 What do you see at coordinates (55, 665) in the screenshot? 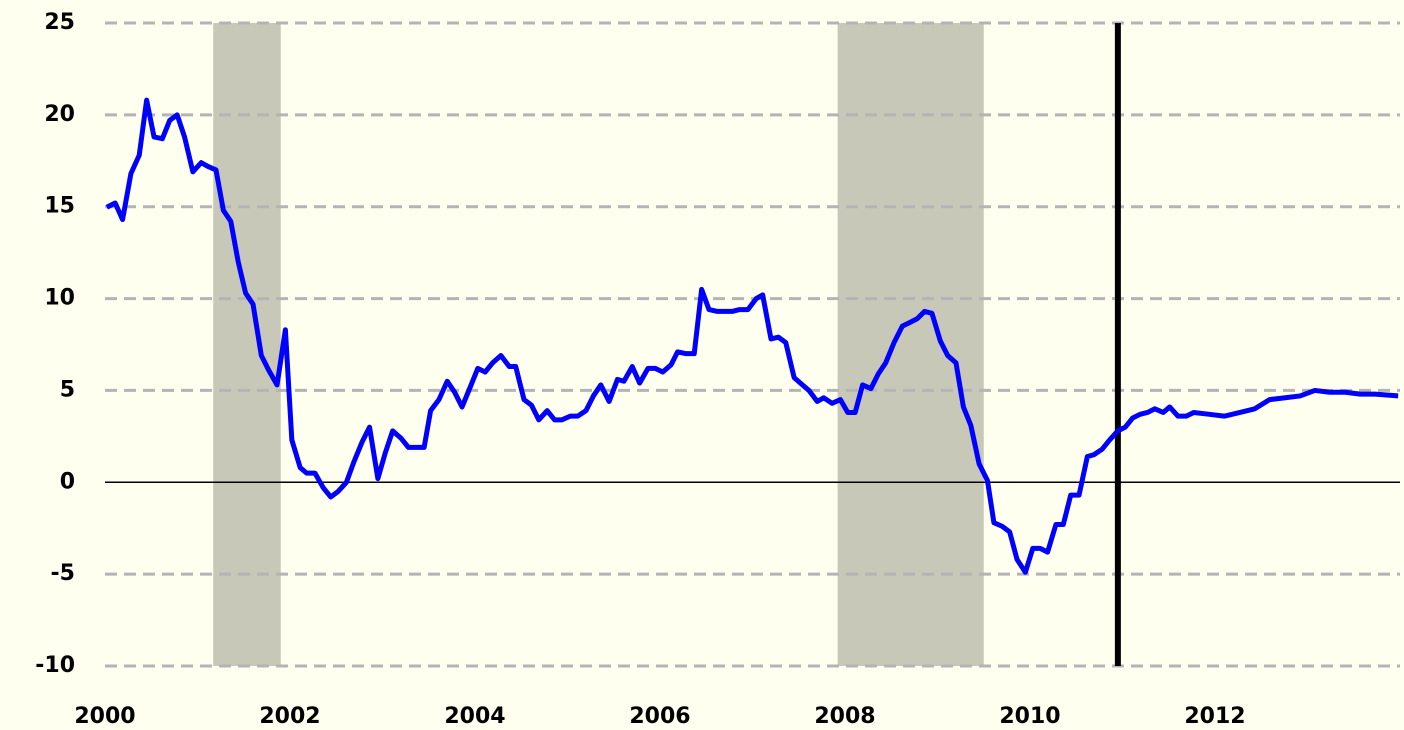
I see `y-tick-label: -10` at bounding box center [55, 665].